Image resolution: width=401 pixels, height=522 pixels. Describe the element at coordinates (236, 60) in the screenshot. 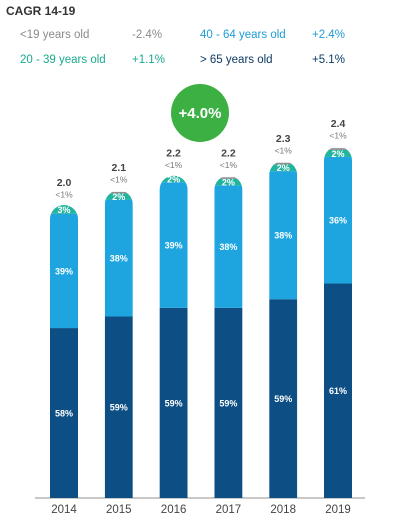

I see `legend-label: > 65 years old` at that location.